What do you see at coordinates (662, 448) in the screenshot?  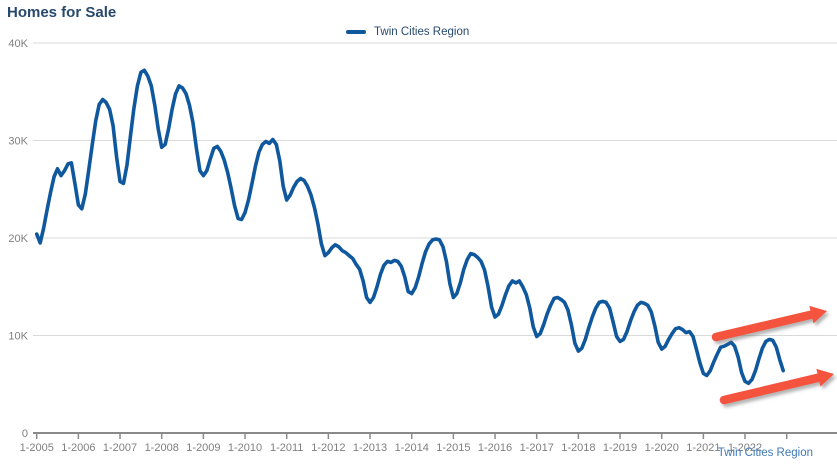 I see `svg-text: 1-2020` at bounding box center [662, 448].